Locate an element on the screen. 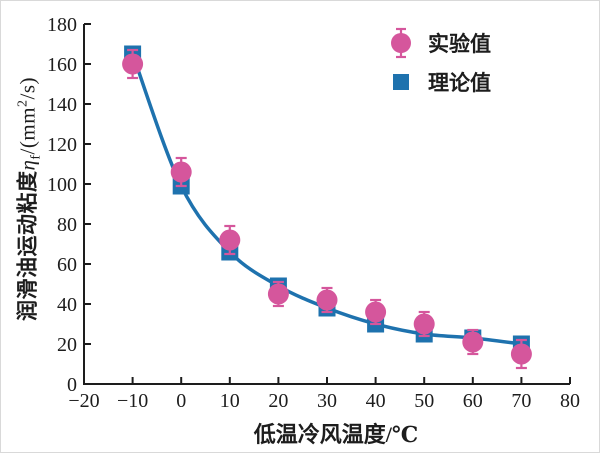  y-tick-label: 60 is located at coordinates (67, 265).